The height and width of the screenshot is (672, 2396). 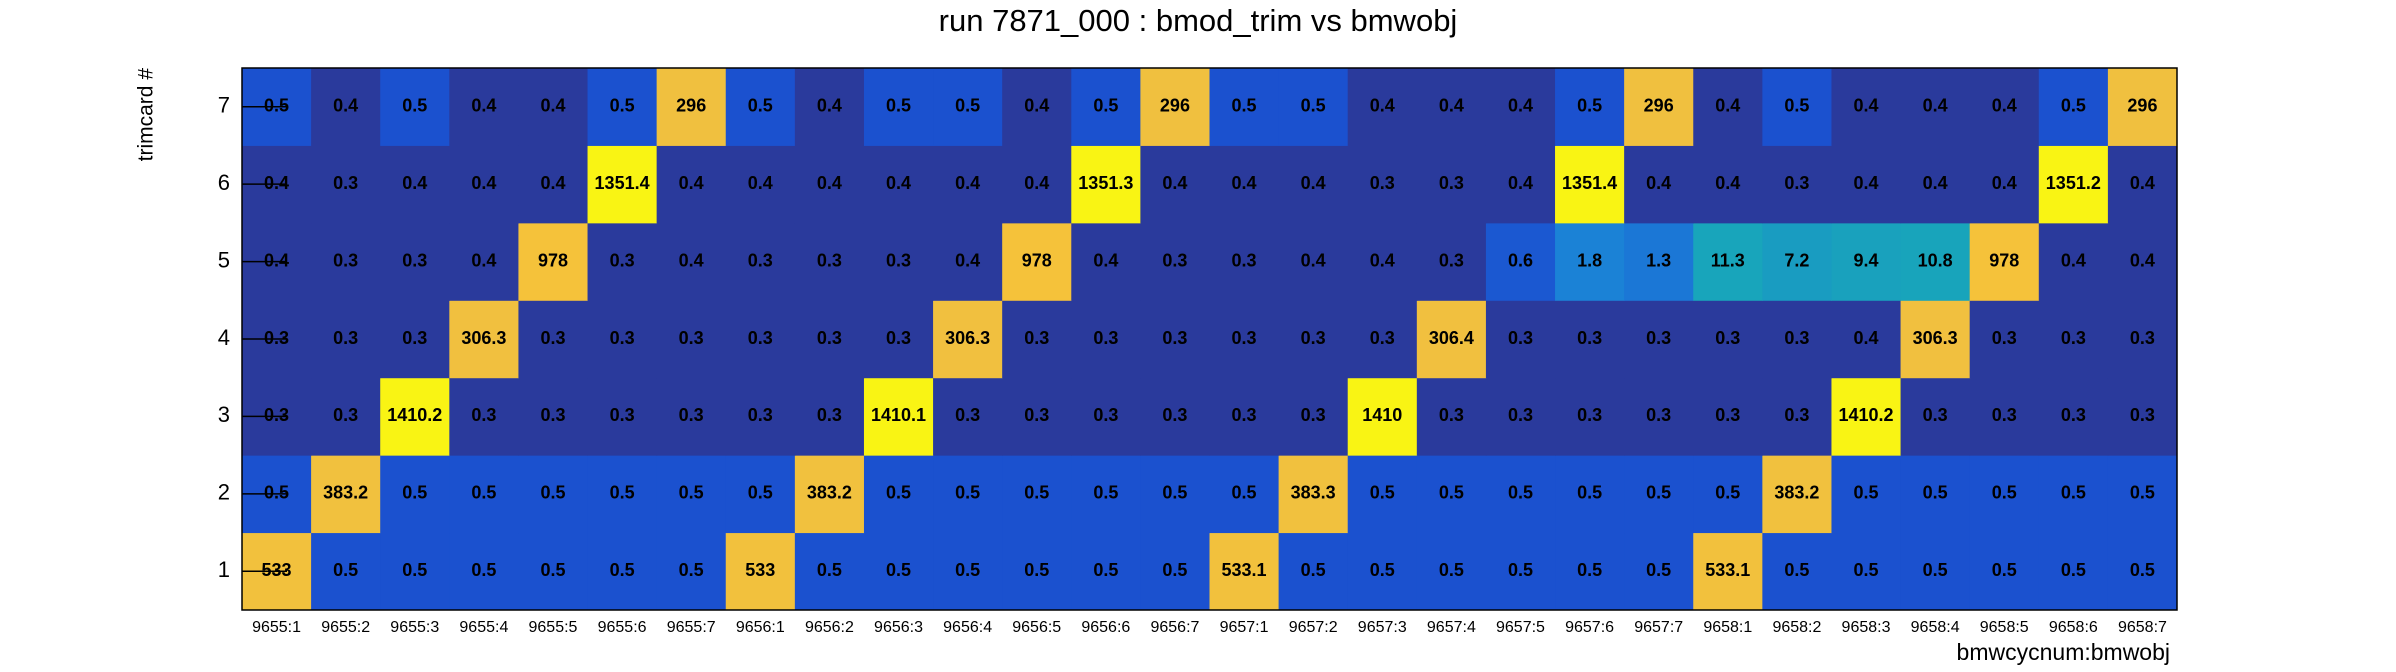 I want to click on chart-title: run 7871_000 : bmod_trim vs bmwobj, so click(x=1198, y=20).